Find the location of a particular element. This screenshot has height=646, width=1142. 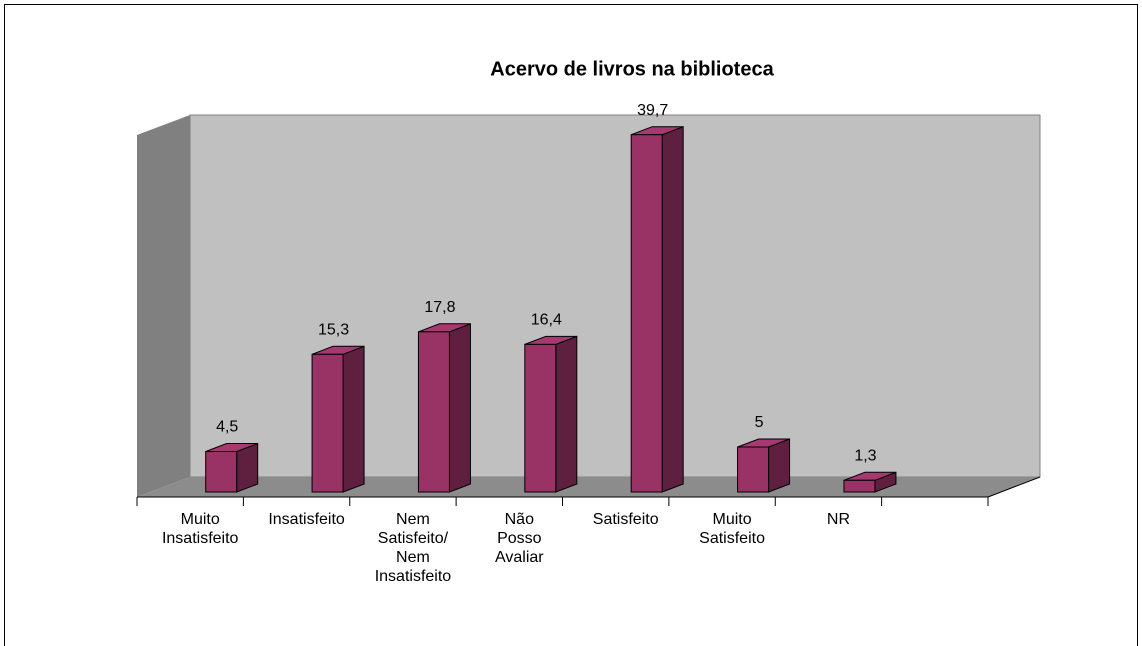

value-label: 16,4 is located at coordinates (546, 320).